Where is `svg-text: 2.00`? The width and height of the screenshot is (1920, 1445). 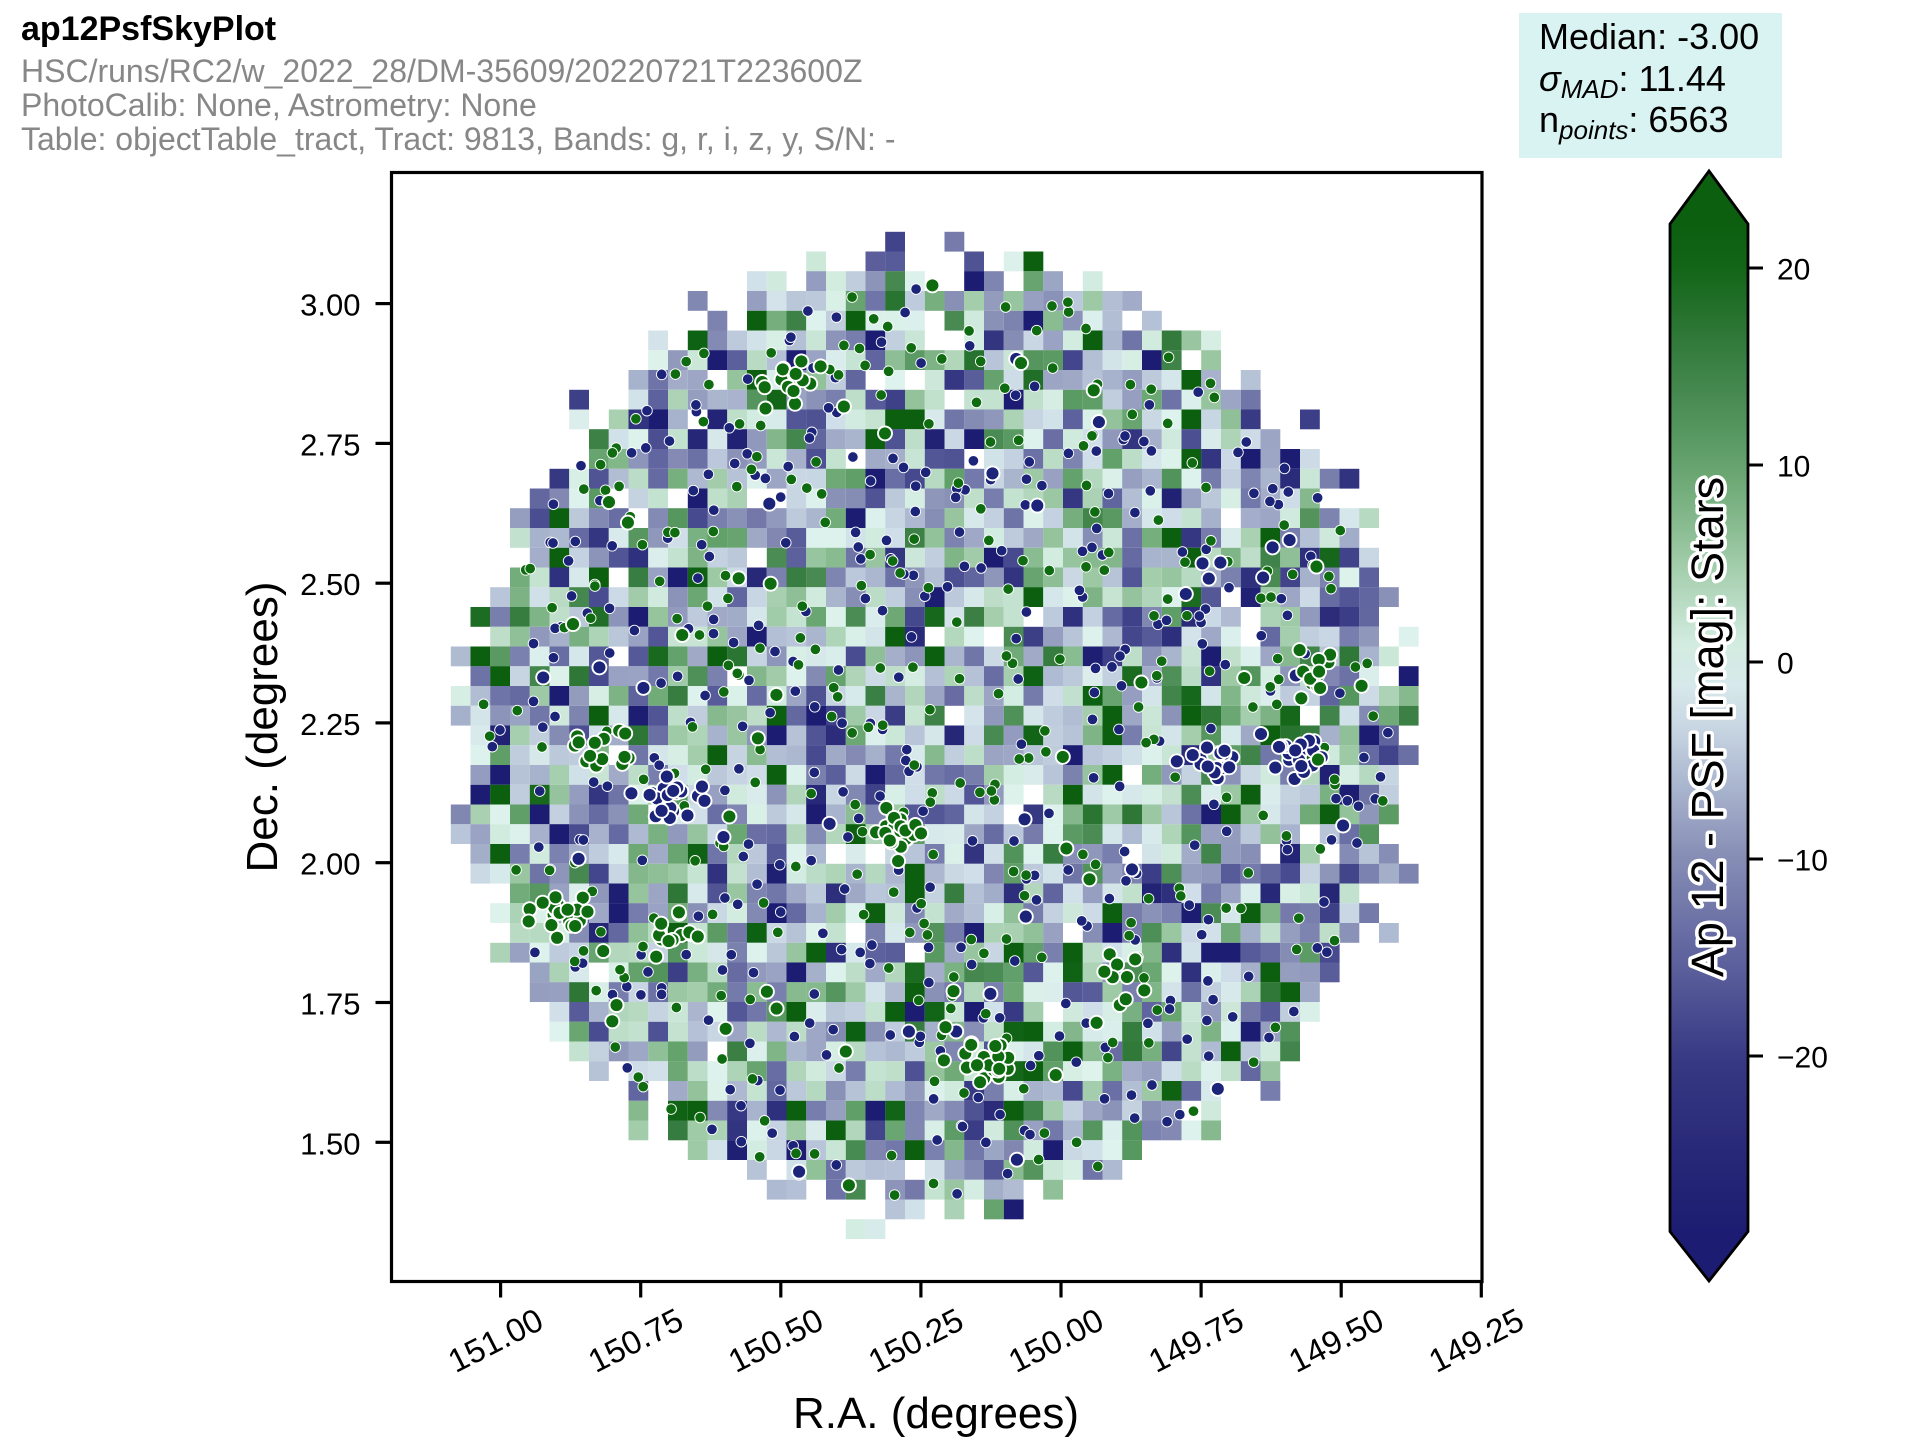
svg-text: 2.00 is located at coordinates (330, 864).